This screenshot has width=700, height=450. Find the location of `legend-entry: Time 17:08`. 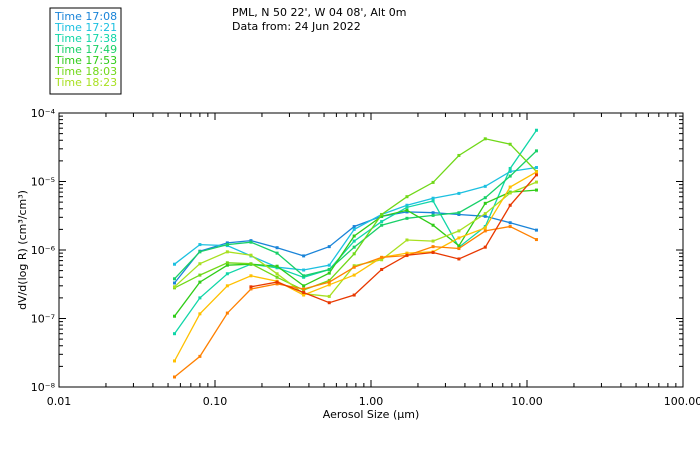

legend-entry: Time 17:08 is located at coordinates (85, 16).